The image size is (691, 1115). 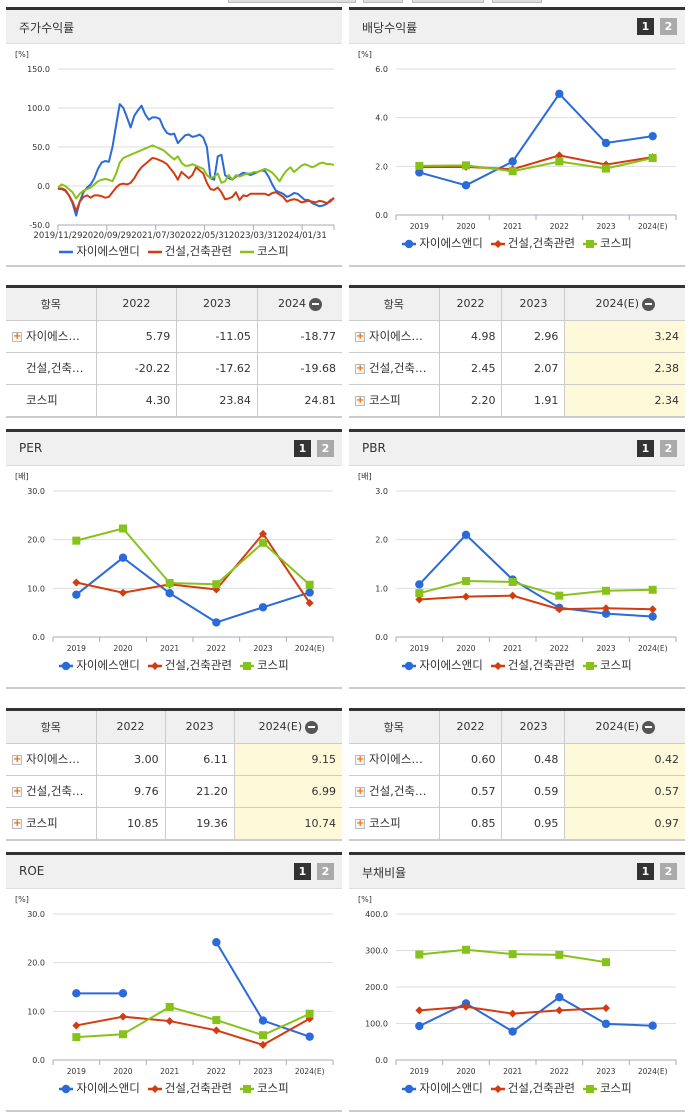 I want to click on top-tab, so click(x=448, y=1).